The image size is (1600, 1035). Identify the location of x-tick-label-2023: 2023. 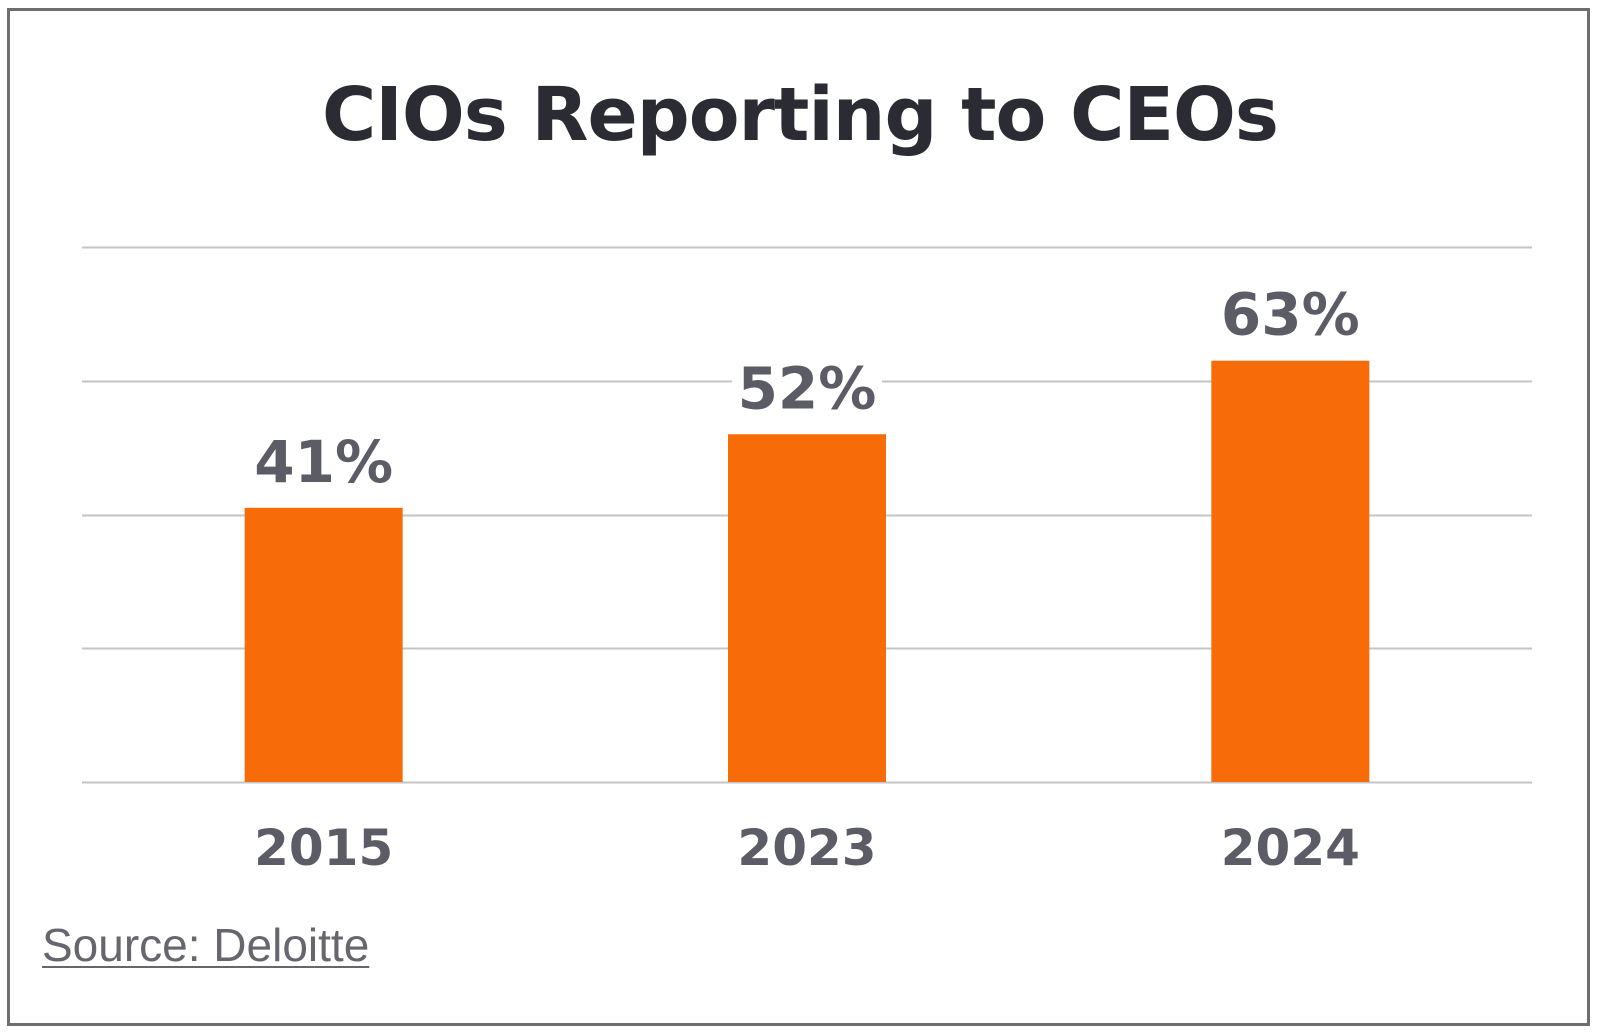
(806, 848).